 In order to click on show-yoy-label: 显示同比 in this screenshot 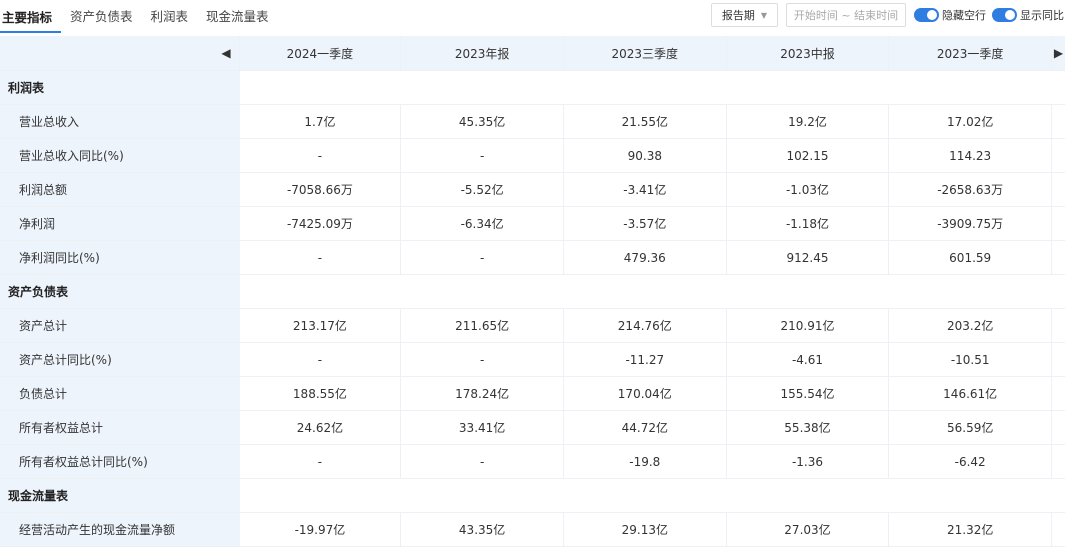, I will do `click(1042, 15)`.